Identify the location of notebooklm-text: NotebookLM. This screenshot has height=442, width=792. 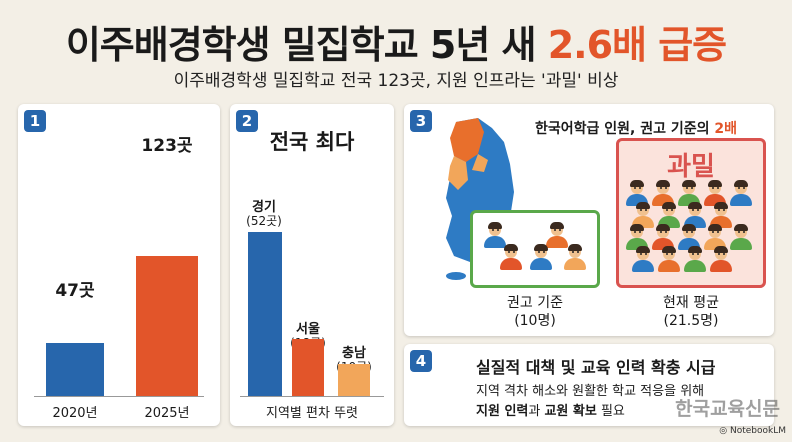
(757, 431).